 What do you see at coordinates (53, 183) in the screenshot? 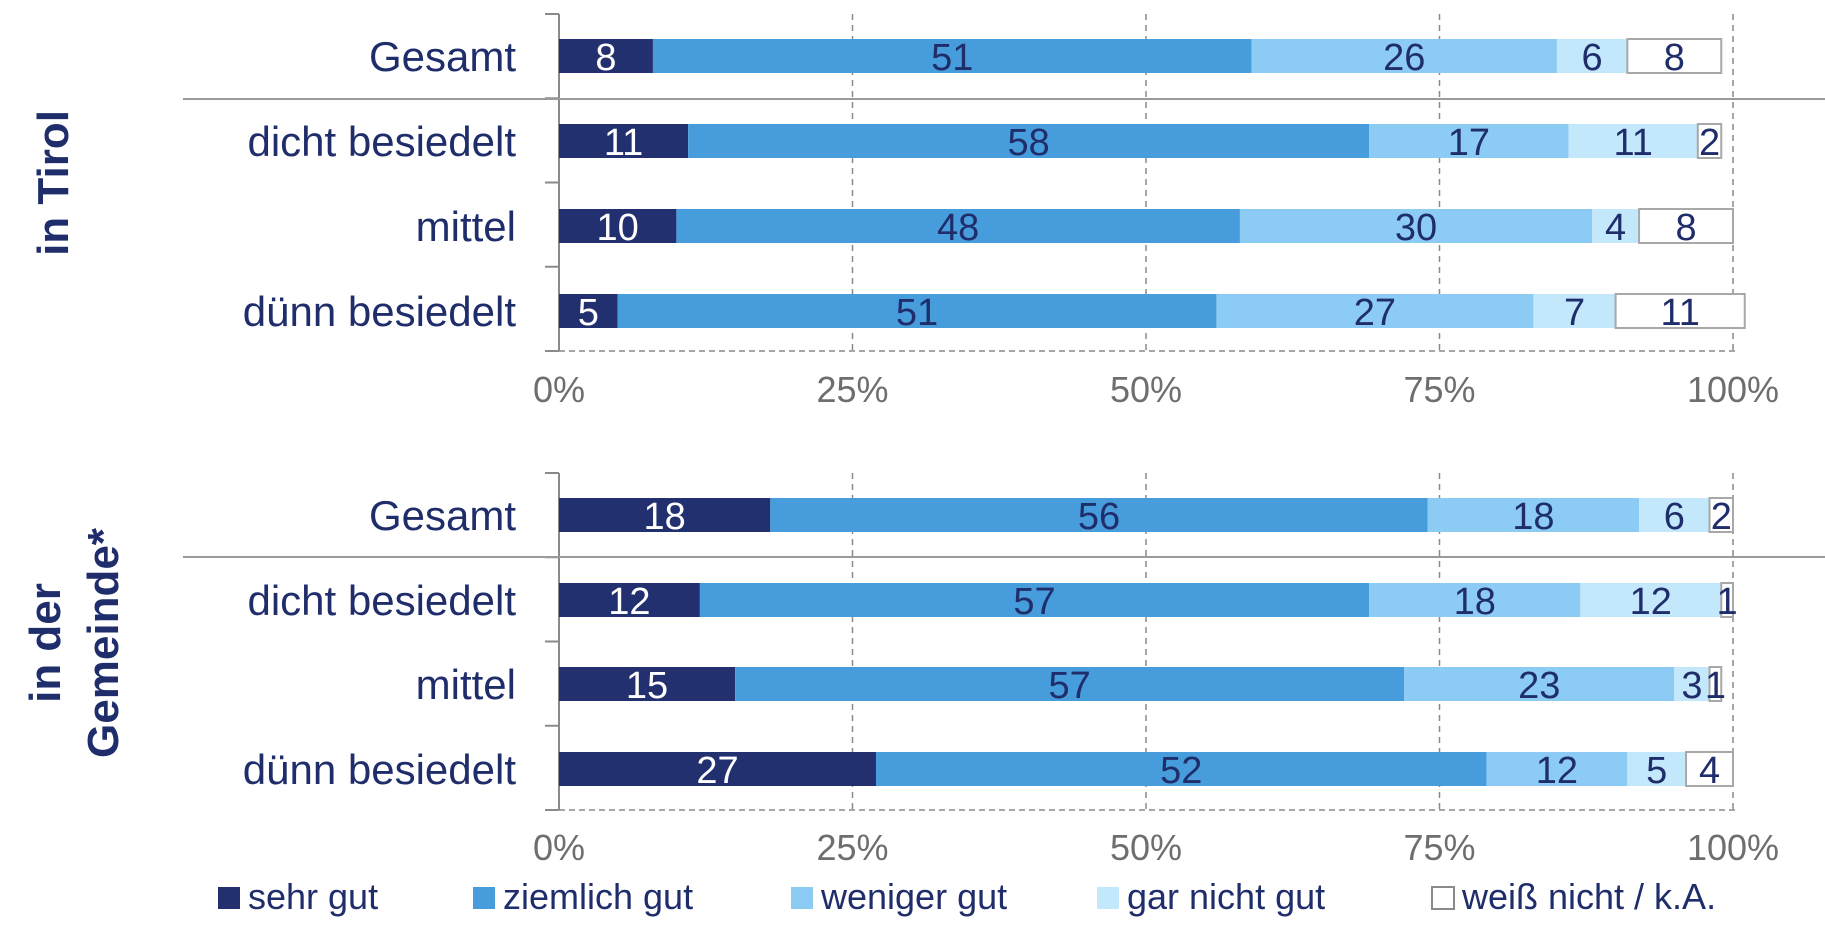
I see `group-label: in Tirol` at bounding box center [53, 183].